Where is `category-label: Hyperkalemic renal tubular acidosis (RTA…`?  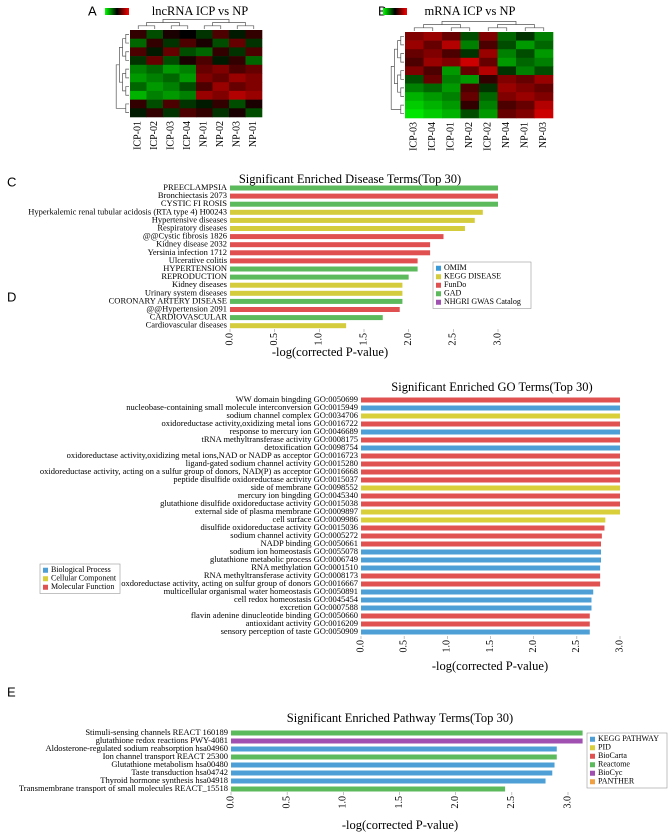 category-label: Hyperkalemic renal tubular acidosis (RTA… is located at coordinates (127, 211).